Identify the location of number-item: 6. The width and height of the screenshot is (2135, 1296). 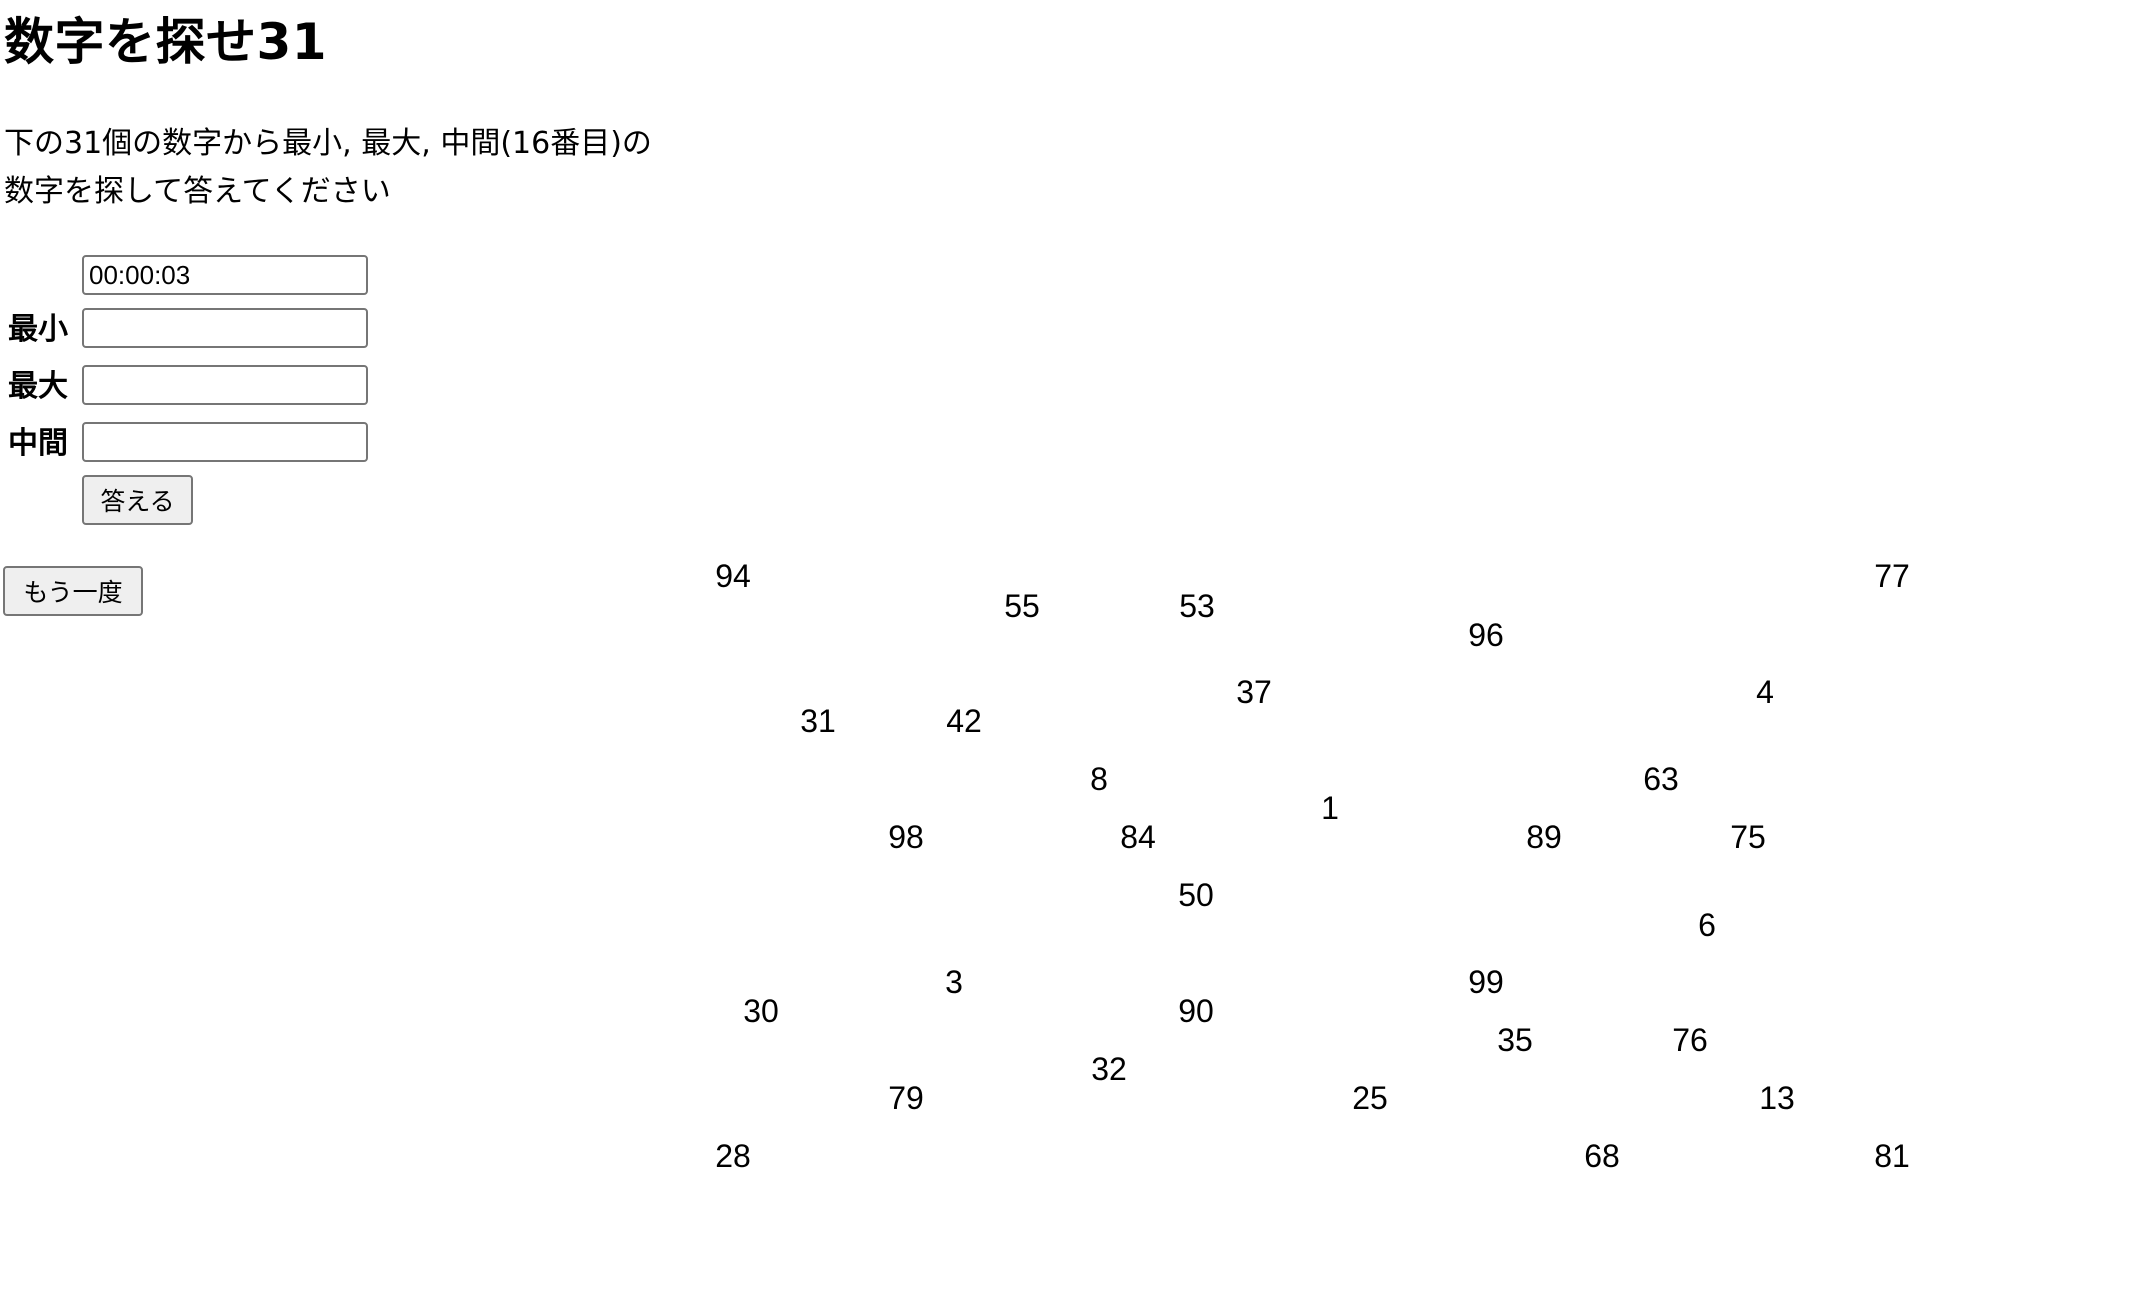
(1707, 925).